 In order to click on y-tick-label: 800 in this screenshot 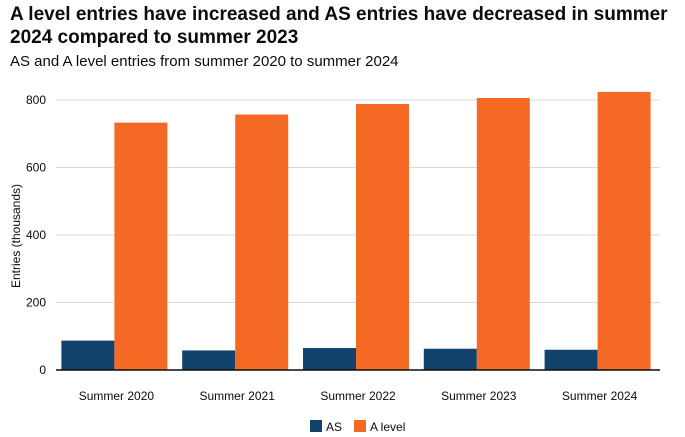, I will do `click(36, 100)`.